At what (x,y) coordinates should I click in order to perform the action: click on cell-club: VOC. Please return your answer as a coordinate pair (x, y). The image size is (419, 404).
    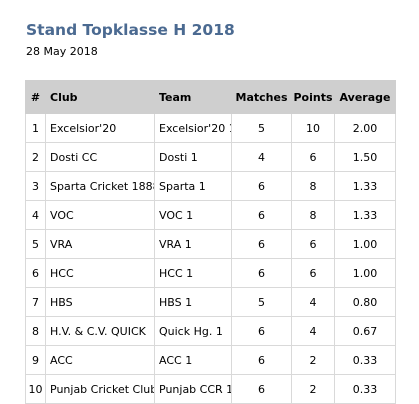
    Looking at the image, I should click on (100, 215).